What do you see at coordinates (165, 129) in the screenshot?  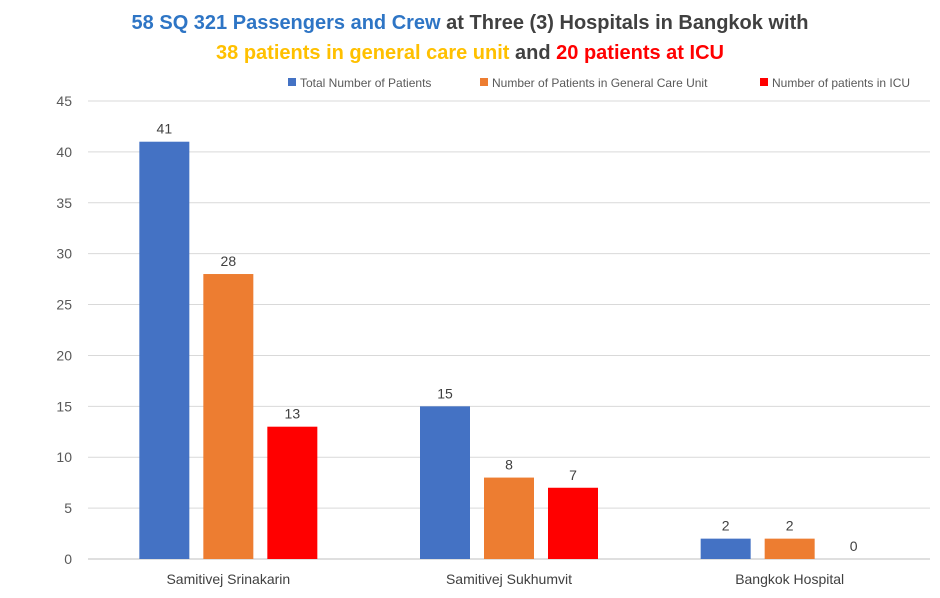 I see `data-label: 41` at bounding box center [165, 129].